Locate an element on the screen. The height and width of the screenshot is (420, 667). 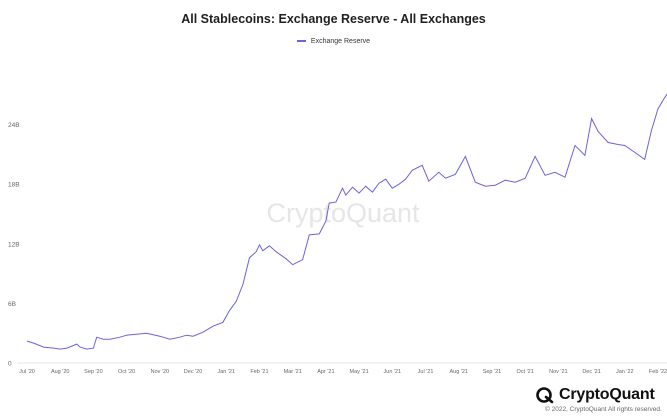
x-tick-label: Jan '22 is located at coordinates (625, 372).